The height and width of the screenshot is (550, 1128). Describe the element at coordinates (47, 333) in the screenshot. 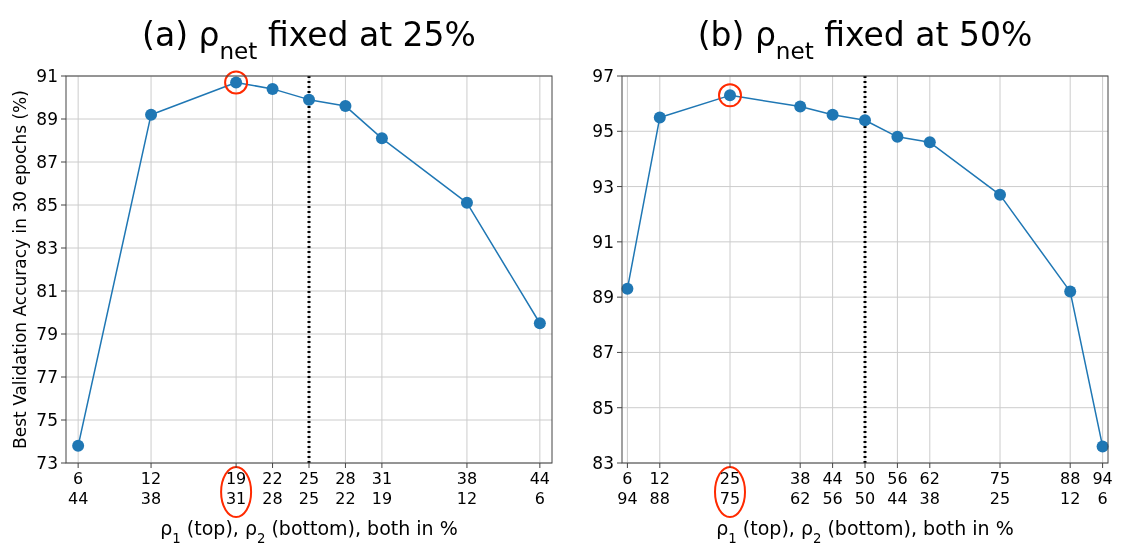

I see `y-tick-label: 79` at that location.